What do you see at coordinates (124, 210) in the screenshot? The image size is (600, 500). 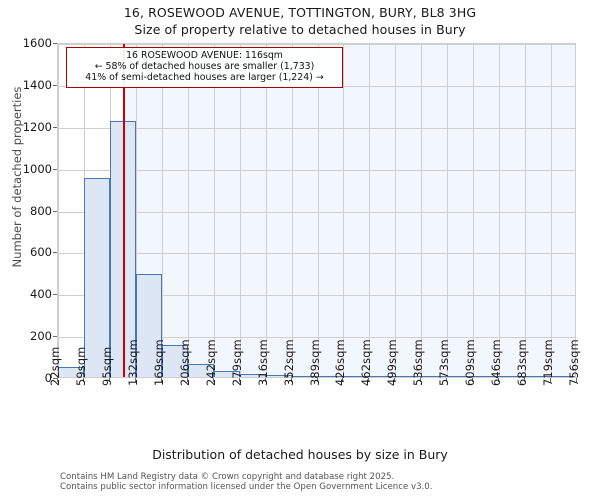 I see `property-marker-line` at bounding box center [124, 210].